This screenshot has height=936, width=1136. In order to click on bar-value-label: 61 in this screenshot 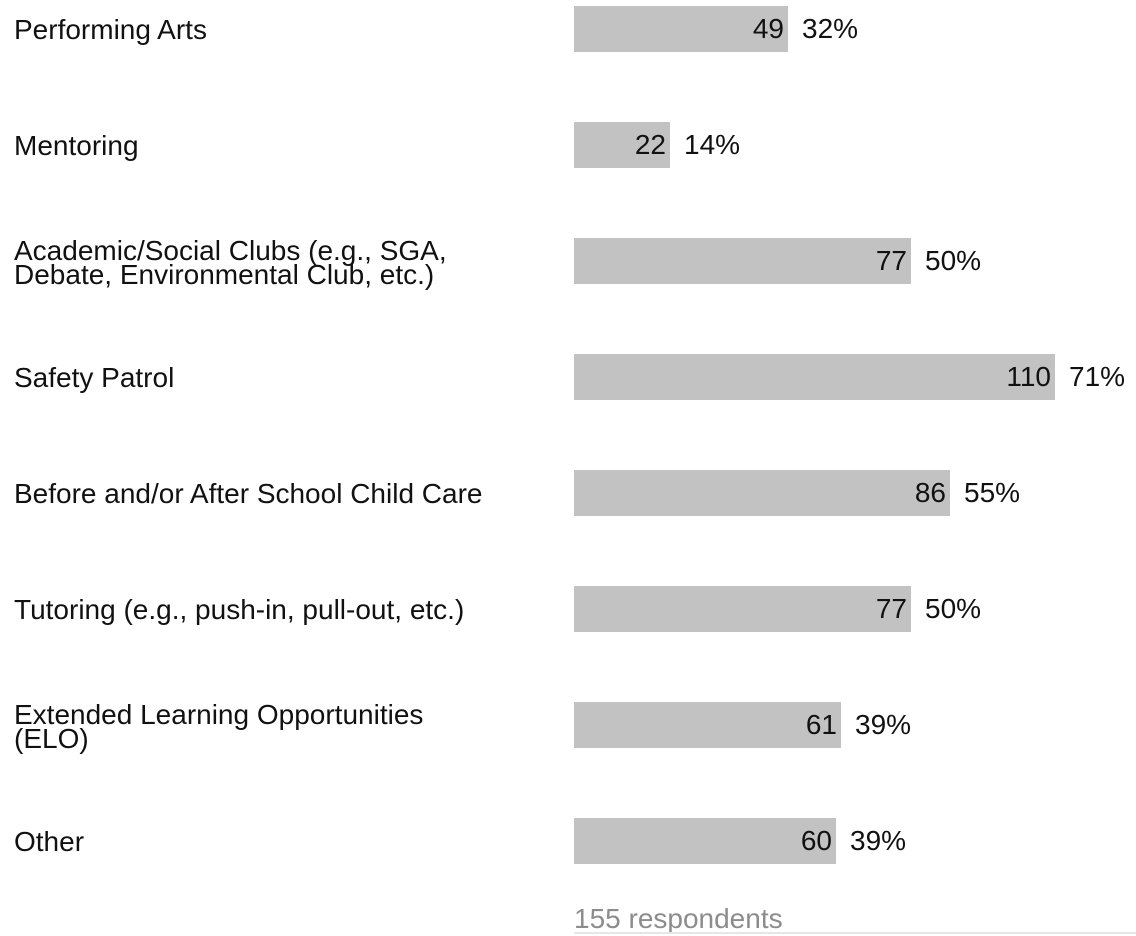, I will do `click(821, 724)`.